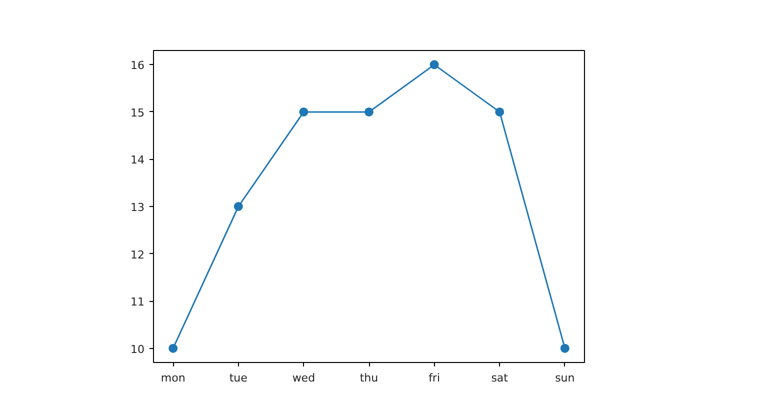 Image resolution: width=768 pixels, height=408 pixels. I want to click on x-tick-label: thu, so click(369, 378).